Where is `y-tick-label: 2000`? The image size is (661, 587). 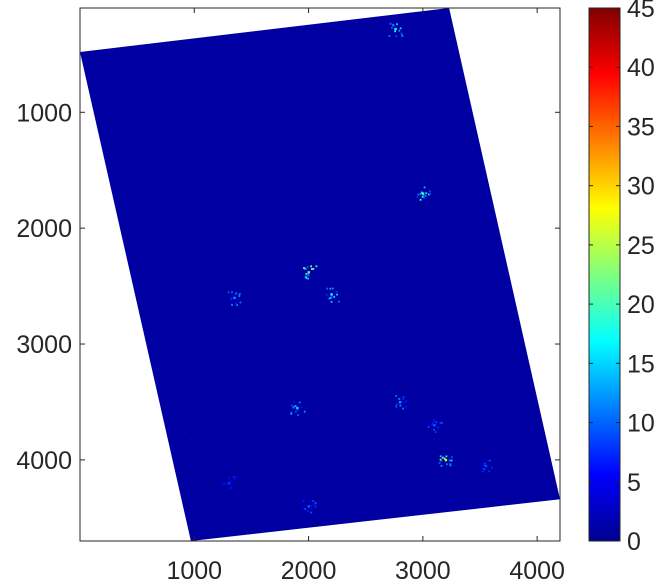 y-tick-label: 2000 is located at coordinates (44, 229).